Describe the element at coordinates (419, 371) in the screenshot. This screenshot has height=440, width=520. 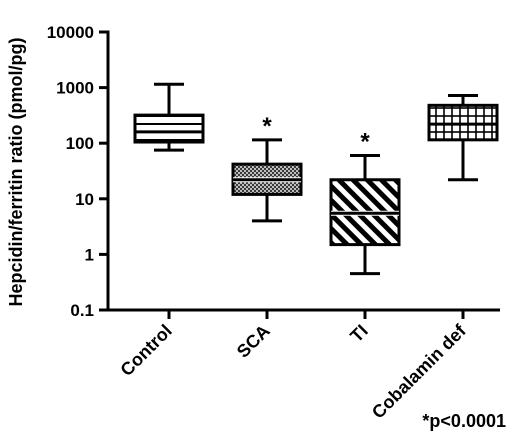
I see `x-tick-label: Cobalamin def` at that location.